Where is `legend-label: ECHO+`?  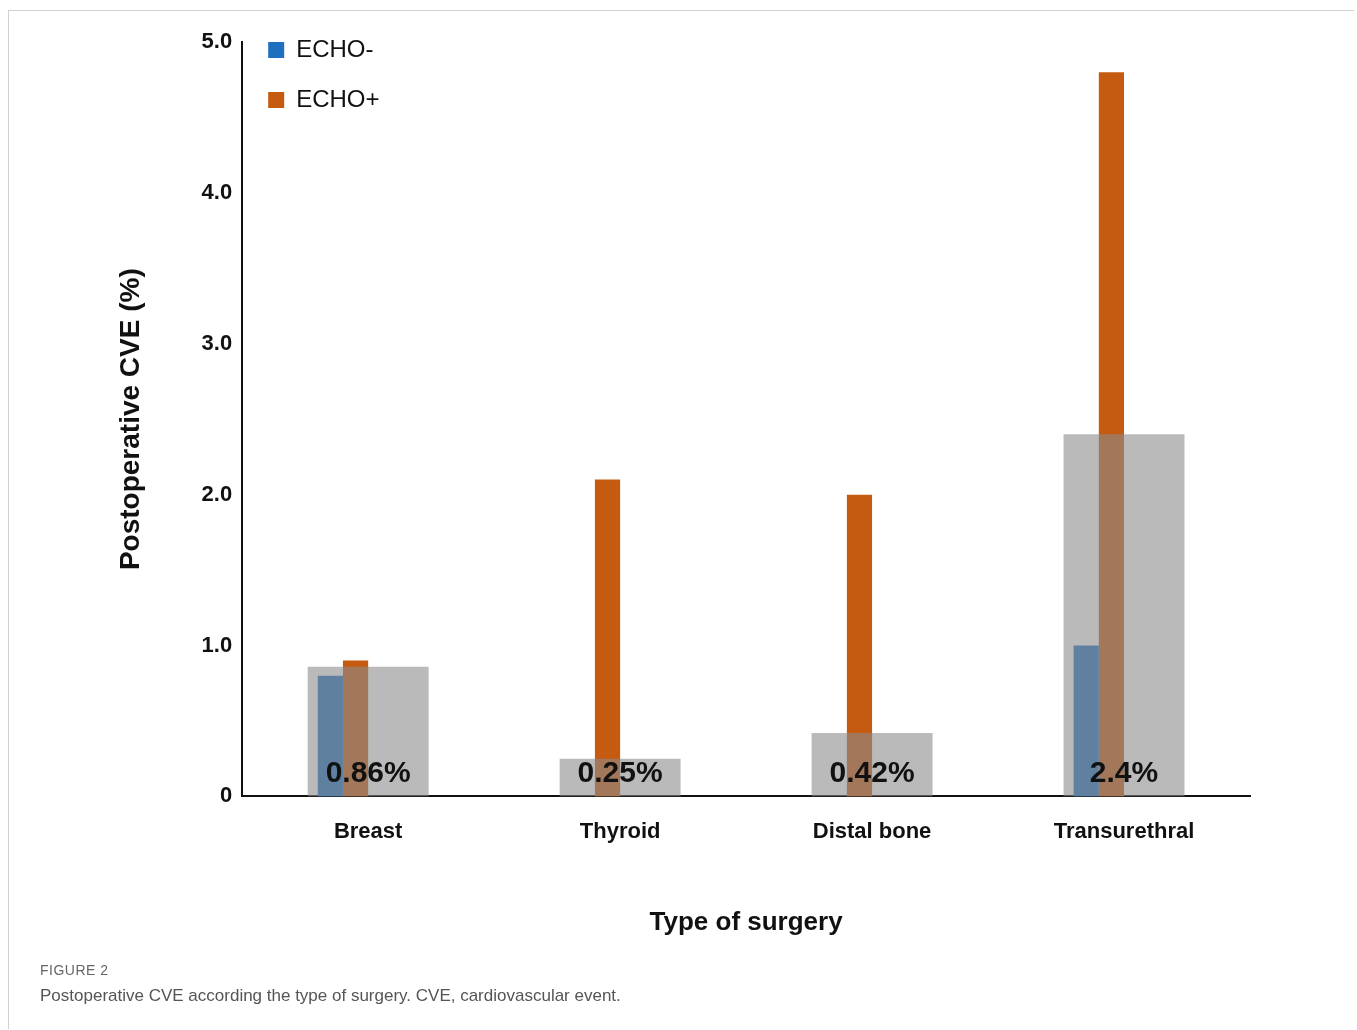 legend-label: ECHO+ is located at coordinates (338, 98).